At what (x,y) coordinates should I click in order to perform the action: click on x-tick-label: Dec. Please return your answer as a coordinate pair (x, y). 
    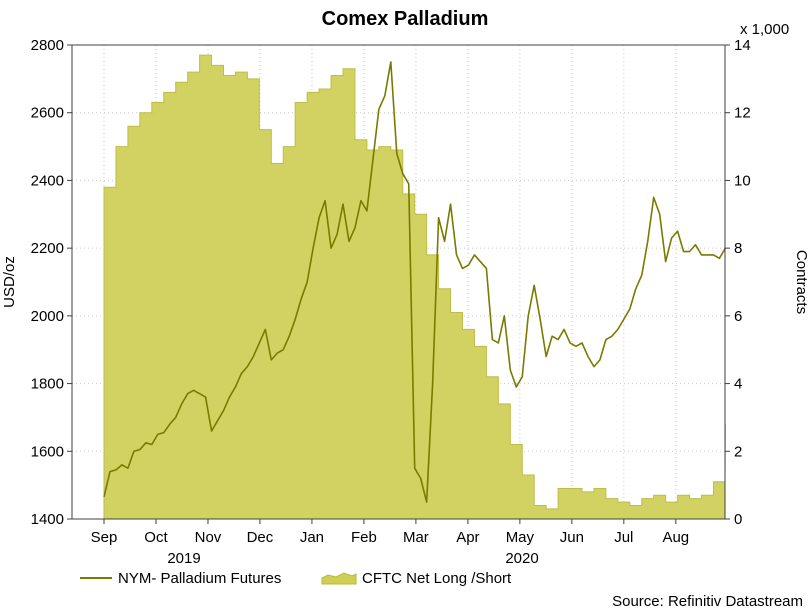
    Looking at the image, I should click on (260, 537).